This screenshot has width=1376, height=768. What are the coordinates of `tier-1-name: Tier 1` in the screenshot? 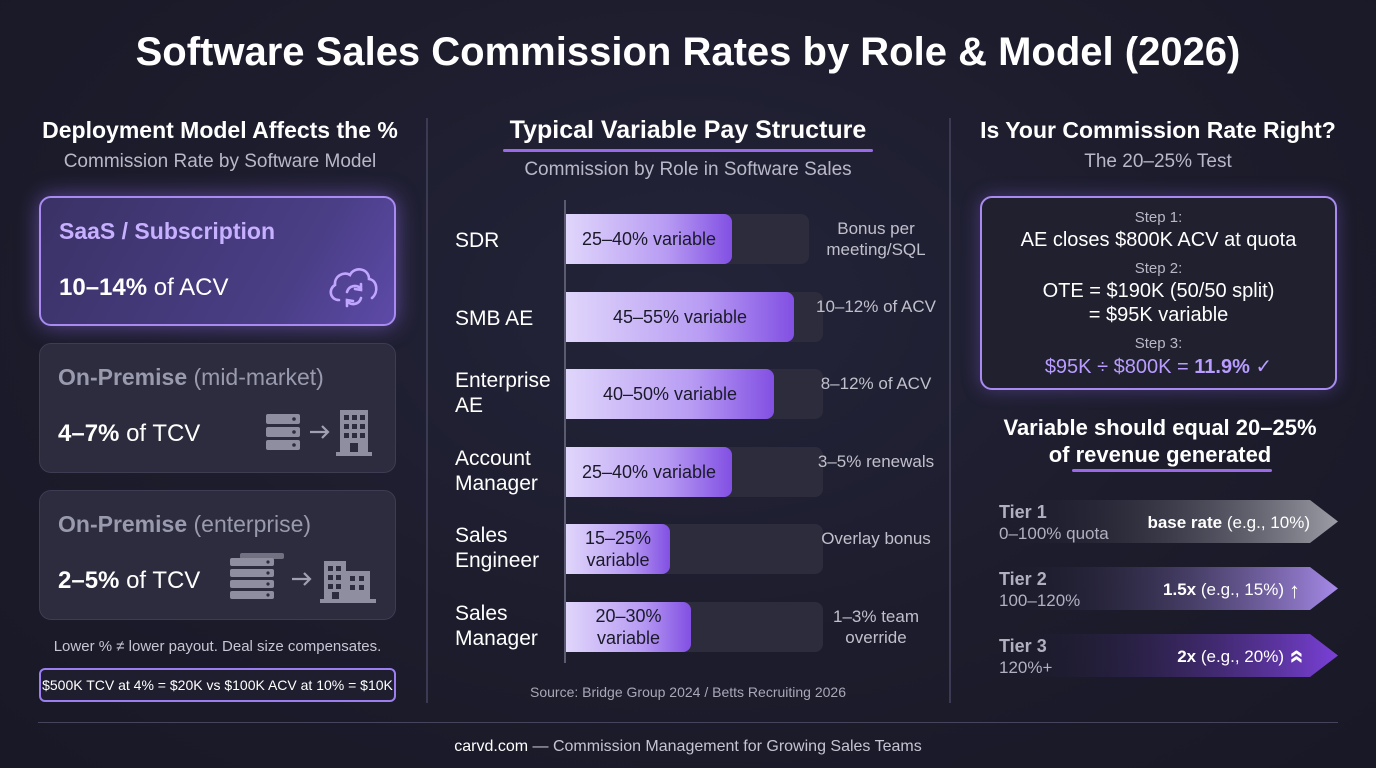 It's located at (1023, 512).